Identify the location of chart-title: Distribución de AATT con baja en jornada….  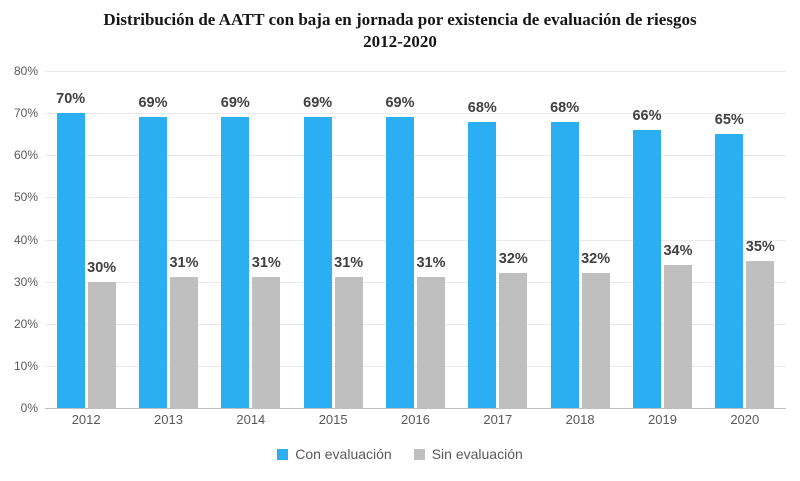
(400, 30).